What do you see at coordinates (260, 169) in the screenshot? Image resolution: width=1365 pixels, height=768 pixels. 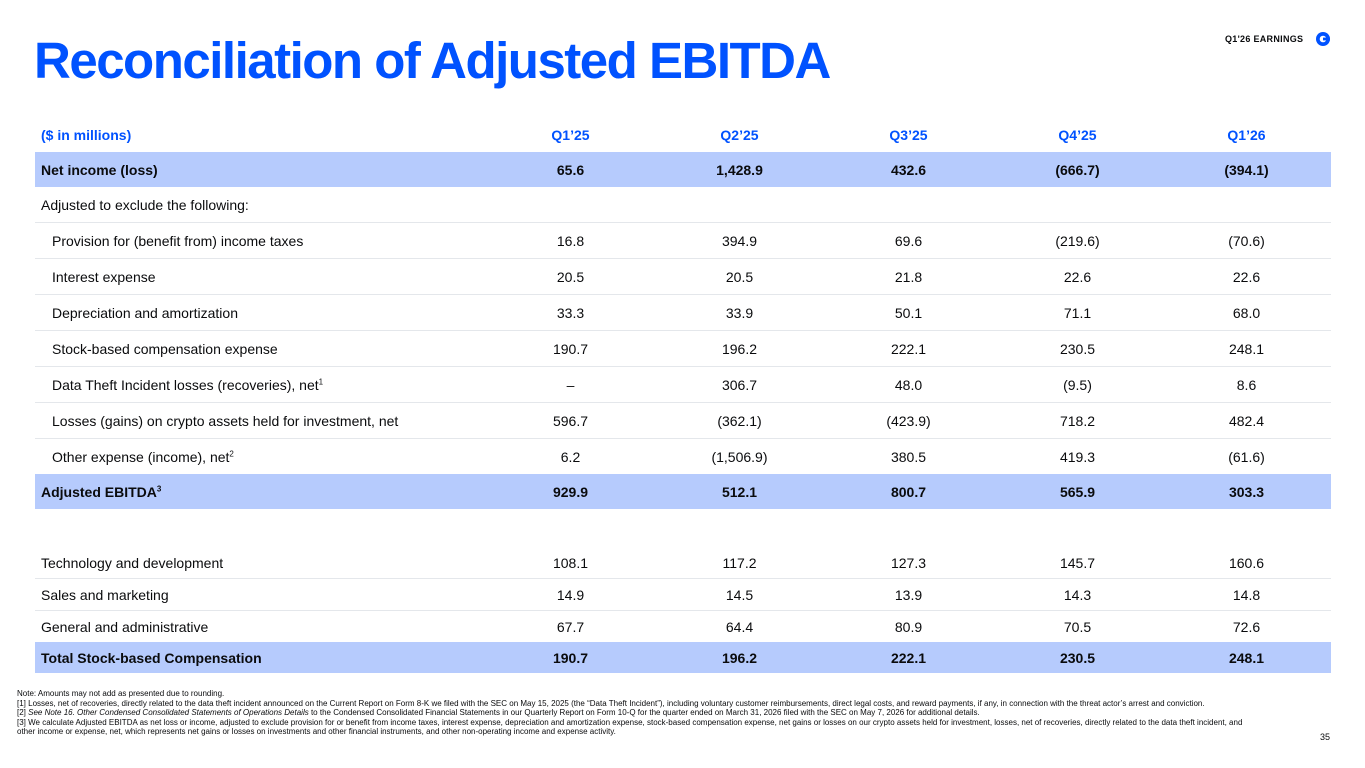 I see `row-label: Net income (loss)` at bounding box center [260, 169].